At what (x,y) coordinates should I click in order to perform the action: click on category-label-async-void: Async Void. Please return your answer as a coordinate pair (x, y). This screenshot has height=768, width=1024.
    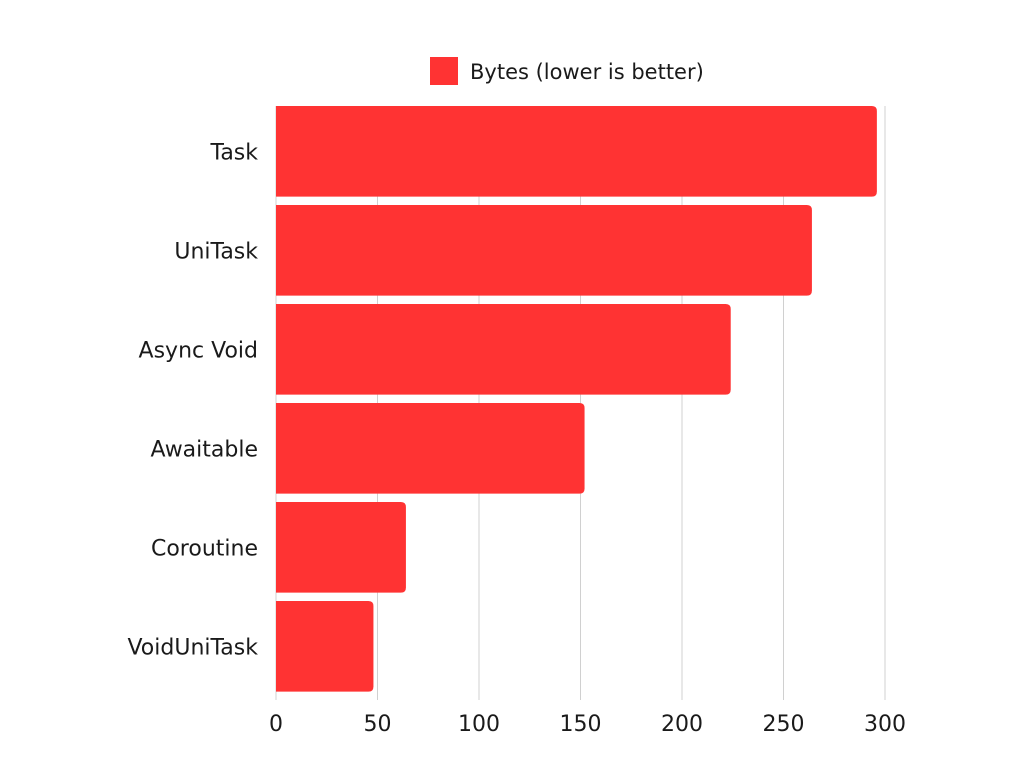
    Looking at the image, I should click on (198, 350).